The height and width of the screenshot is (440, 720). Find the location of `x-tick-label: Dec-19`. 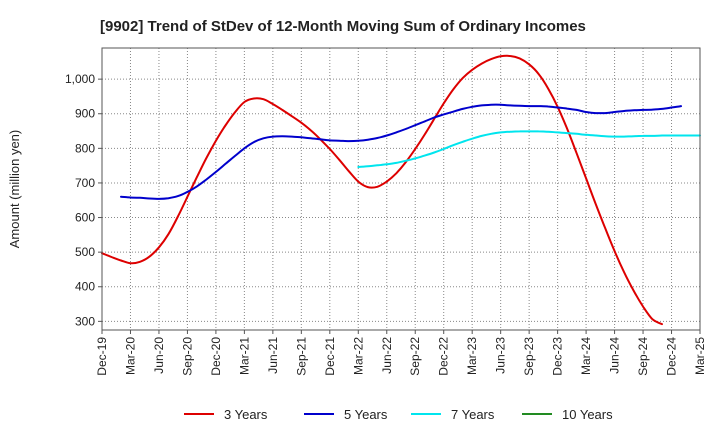

x-tick-label: Dec-19 is located at coordinates (102, 356).